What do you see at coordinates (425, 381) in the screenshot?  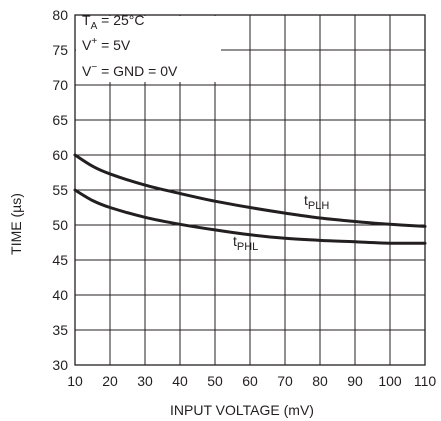 I see `x-tick-label: 110` at bounding box center [425, 381].